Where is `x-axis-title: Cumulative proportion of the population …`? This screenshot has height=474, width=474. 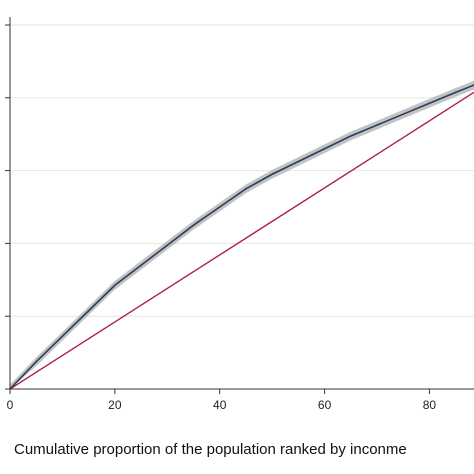
x-axis-title: Cumulative proportion of the population … is located at coordinates (210, 449).